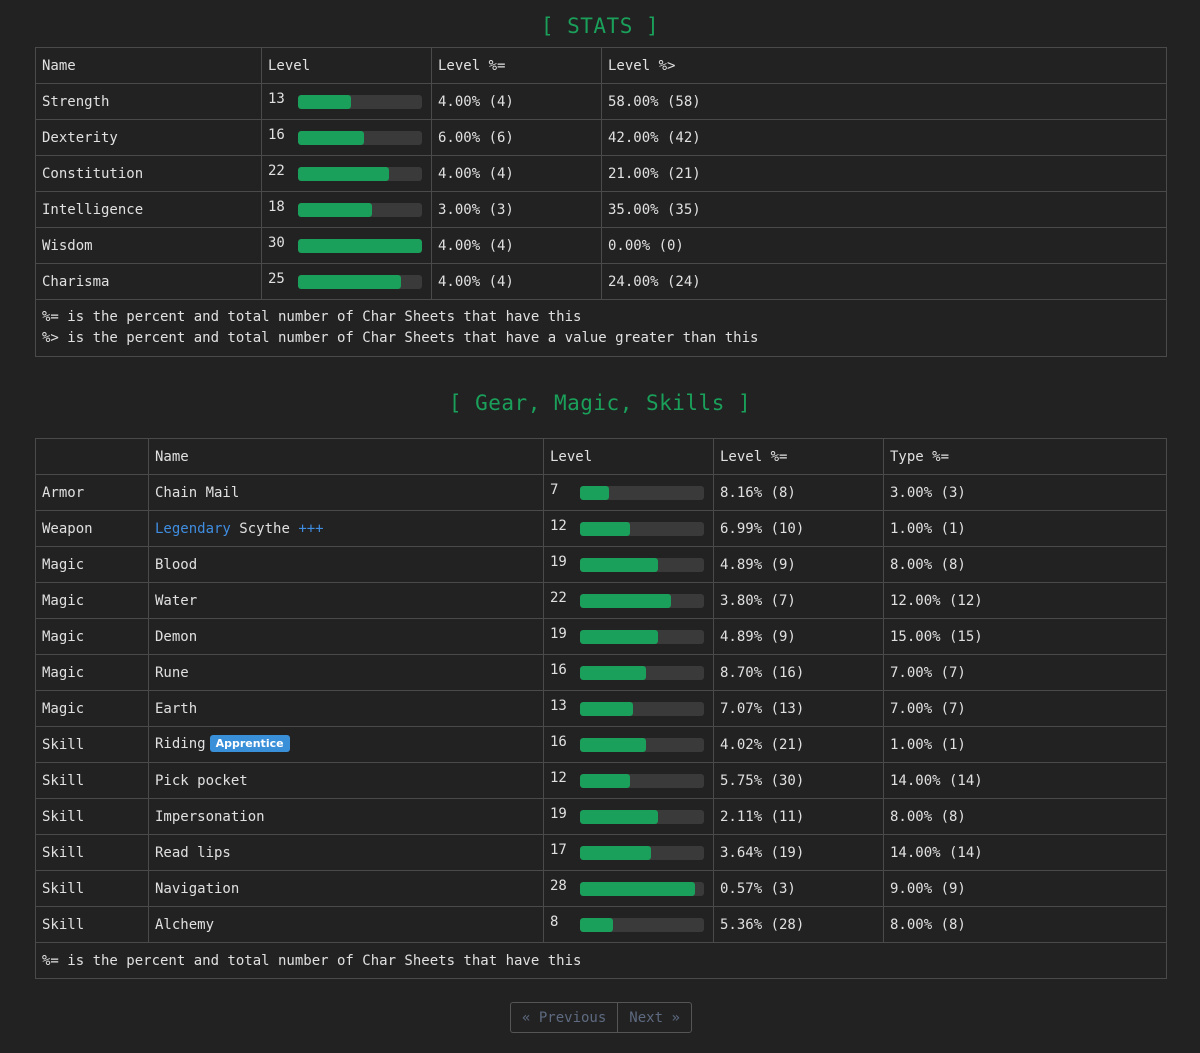  Describe the element at coordinates (884, 173) in the screenshot. I see `stat-level-gt: 21.00% (21)` at that location.